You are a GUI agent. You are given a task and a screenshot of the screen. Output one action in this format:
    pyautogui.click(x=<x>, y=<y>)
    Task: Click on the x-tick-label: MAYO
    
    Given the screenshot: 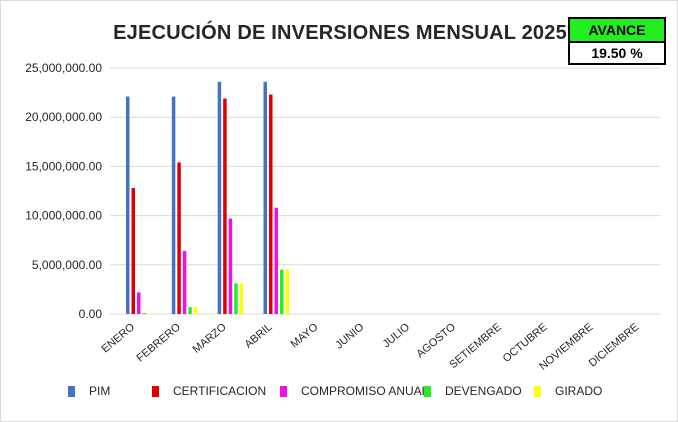 What is the action you would take?
    pyautogui.click(x=305, y=336)
    